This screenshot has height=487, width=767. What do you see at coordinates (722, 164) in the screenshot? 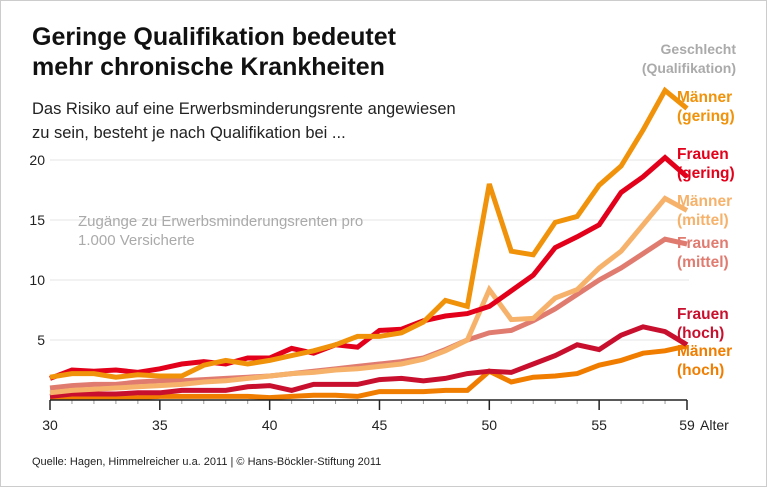
I see `legend-label-frauen-gering: Frauen (gering)` at bounding box center [722, 164].